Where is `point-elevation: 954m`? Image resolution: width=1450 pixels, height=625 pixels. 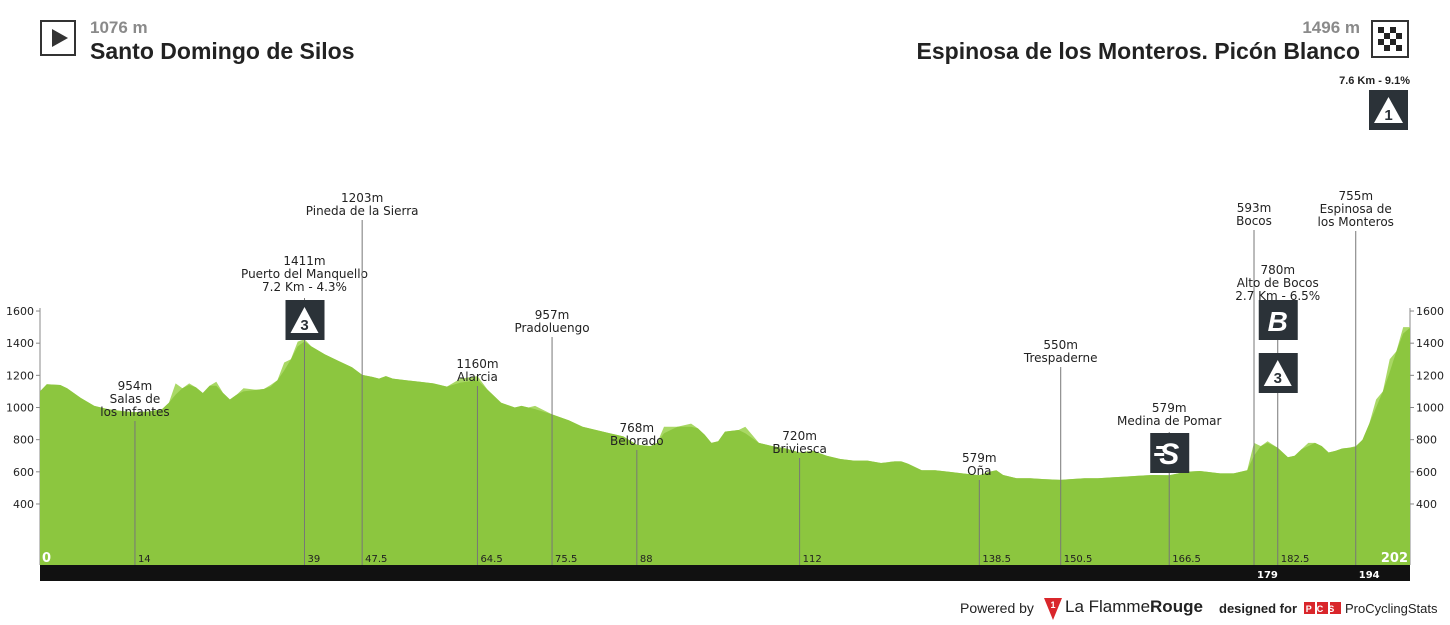 point-elevation: 954m is located at coordinates (135, 386).